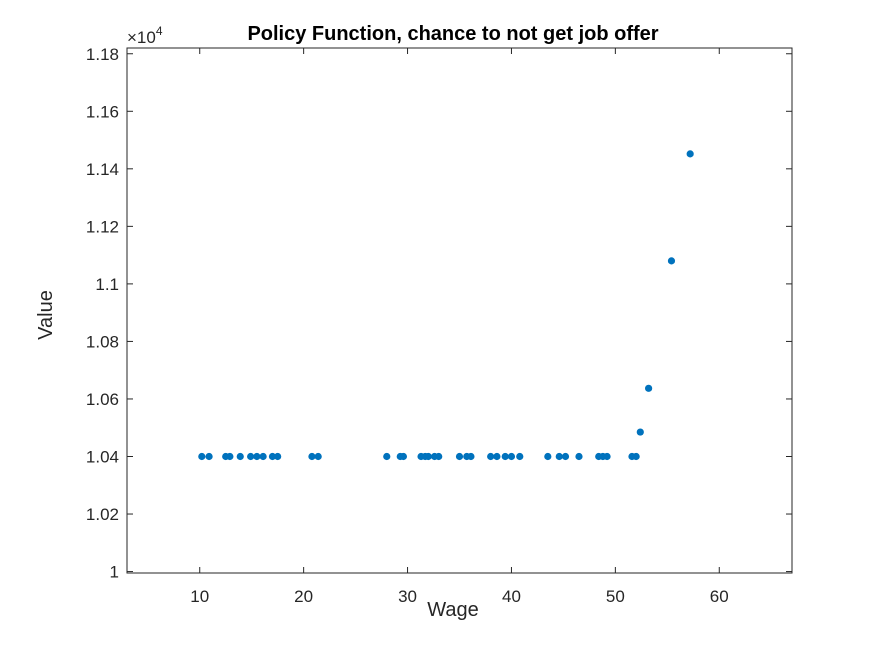 The height and width of the screenshot is (656, 875). I want to click on y-tick-label: 1.04, so click(102, 456).